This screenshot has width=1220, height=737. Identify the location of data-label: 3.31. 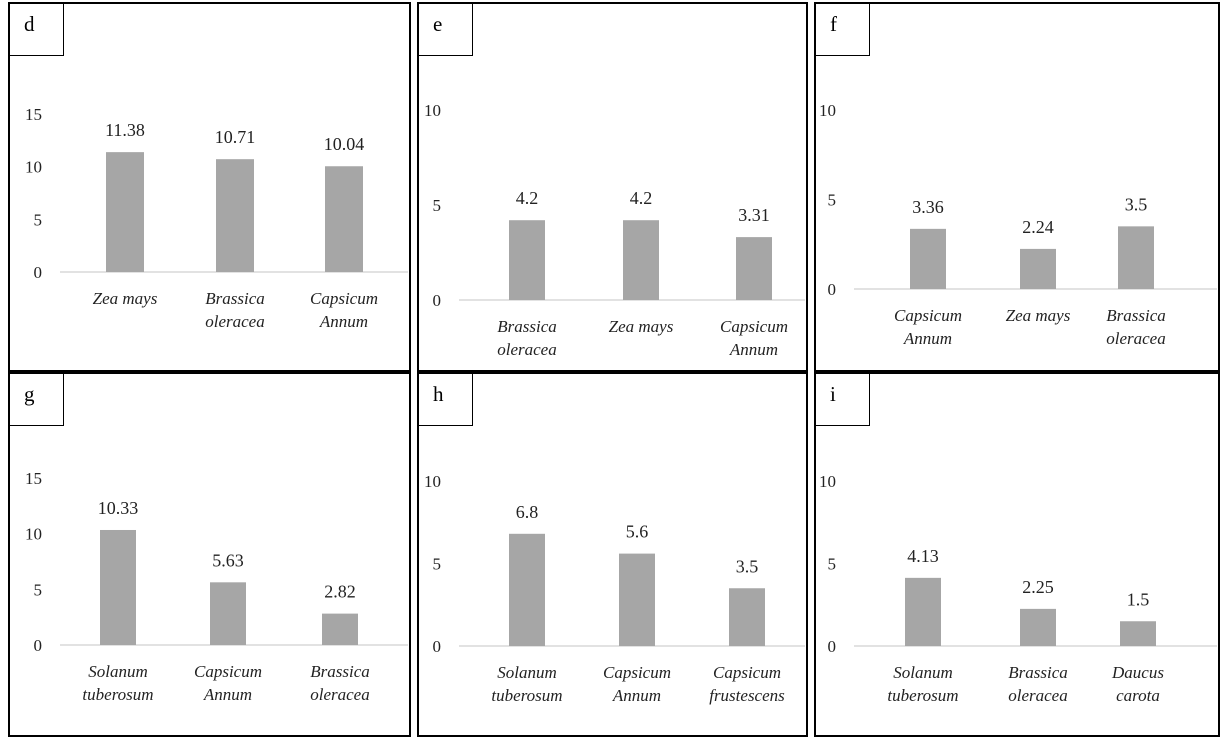
(754, 215).